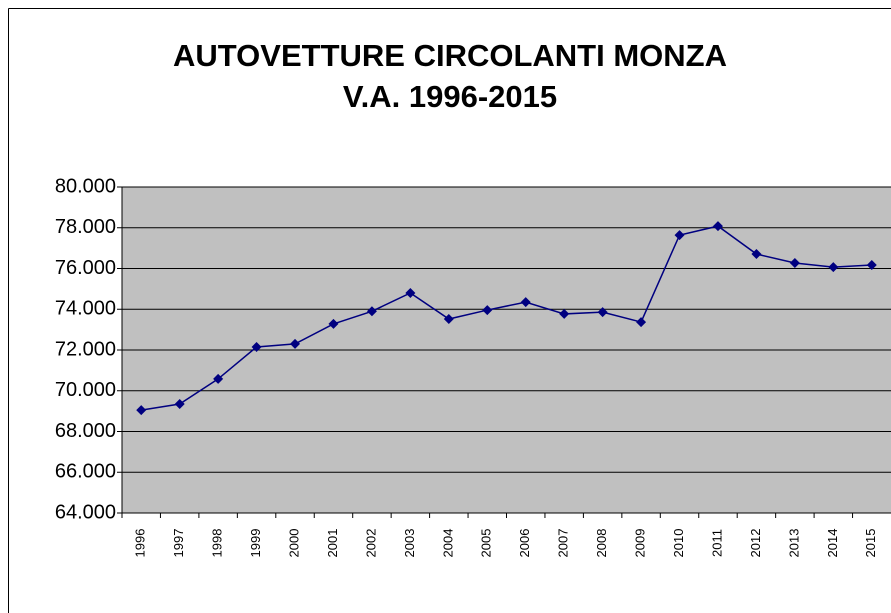 The width and height of the screenshot is (891, 613). I want to click on chart-subtitle: V.A. 1996-2015, so click(450, 96).